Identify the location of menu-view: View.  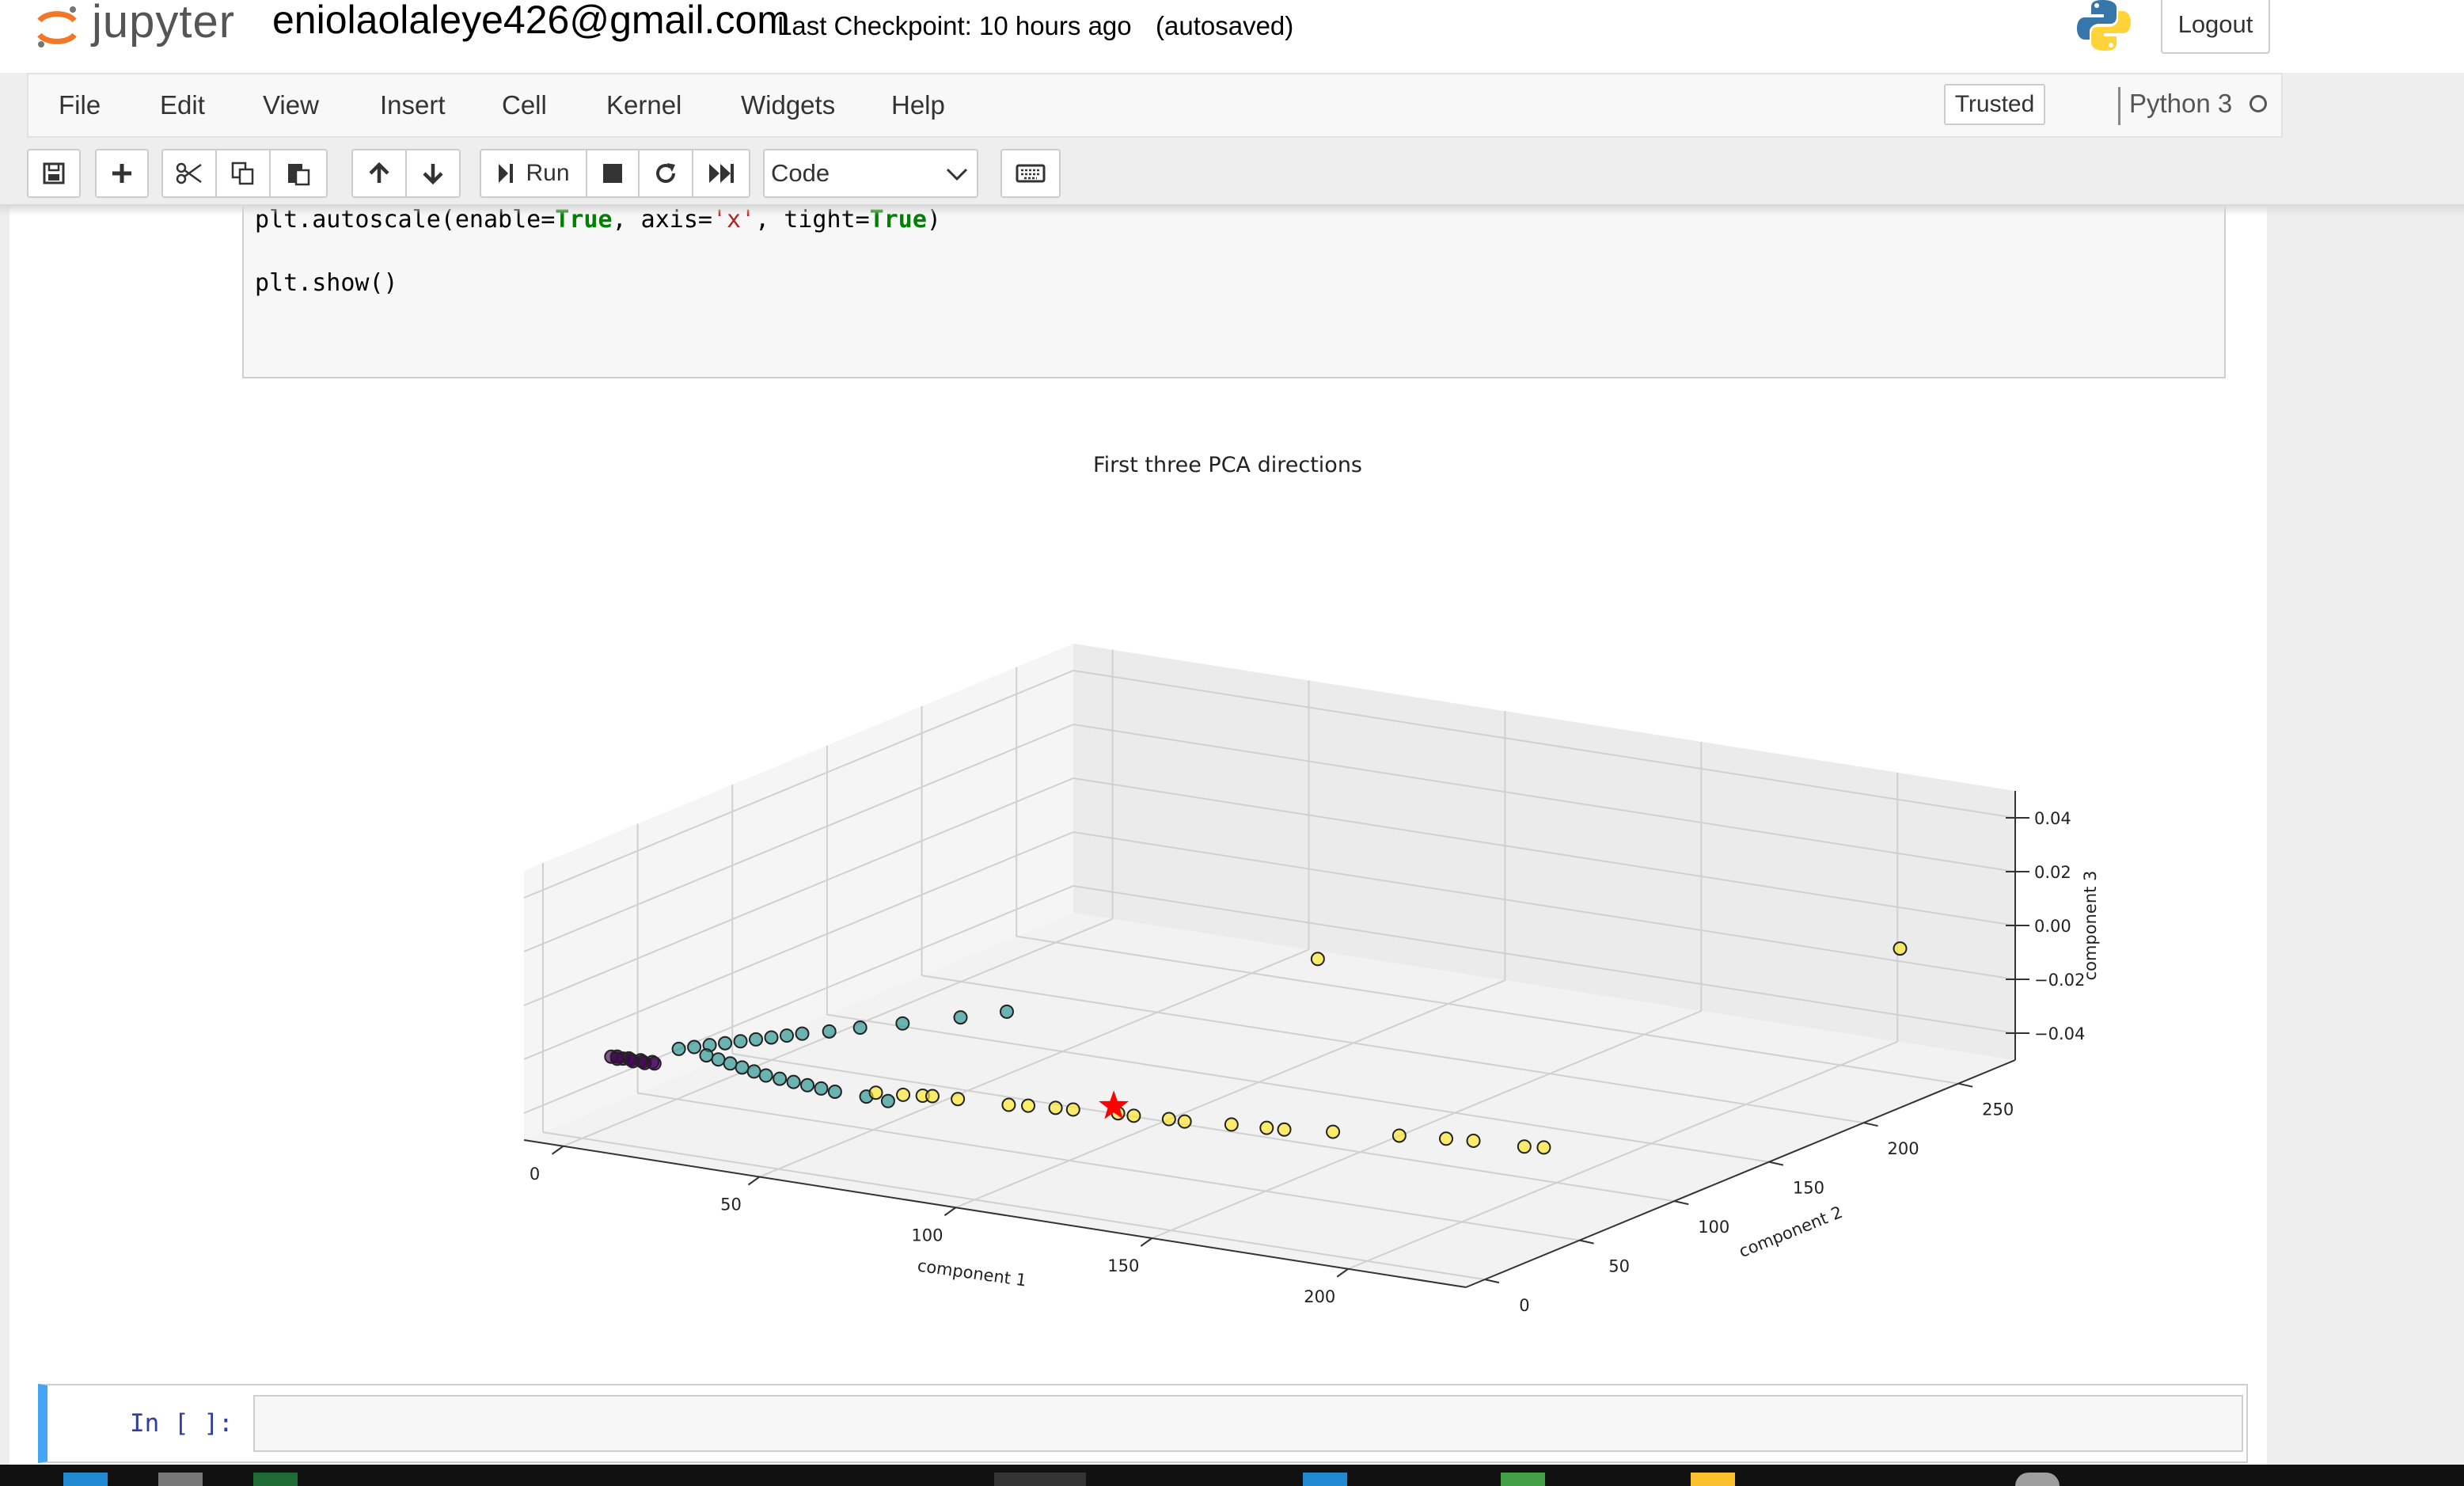
(291, 105).